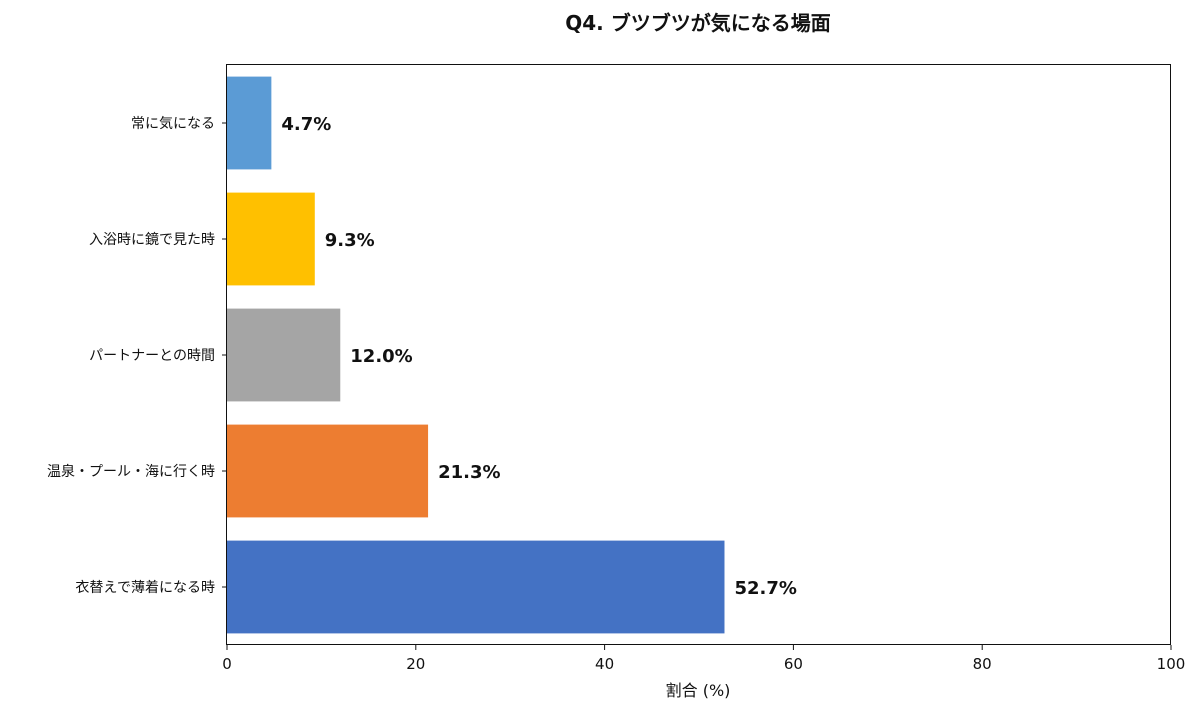 Image resolution: width=1200 pixels, height=712 pixels. What do you see at coordinates (698, 690) in the screenshot?
I see `x-axis-title: 割合 (%)` at bounding box center [698, 690].